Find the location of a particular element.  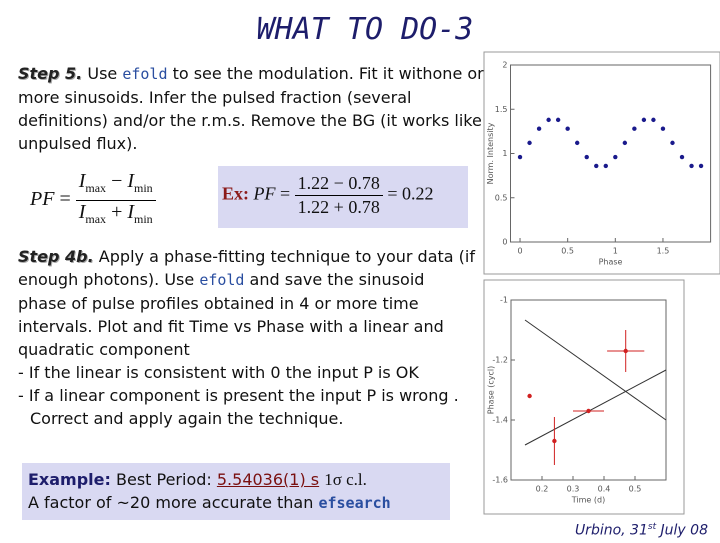

text: A factor of ~20 more accurate than is located at coordinates (173, 502).